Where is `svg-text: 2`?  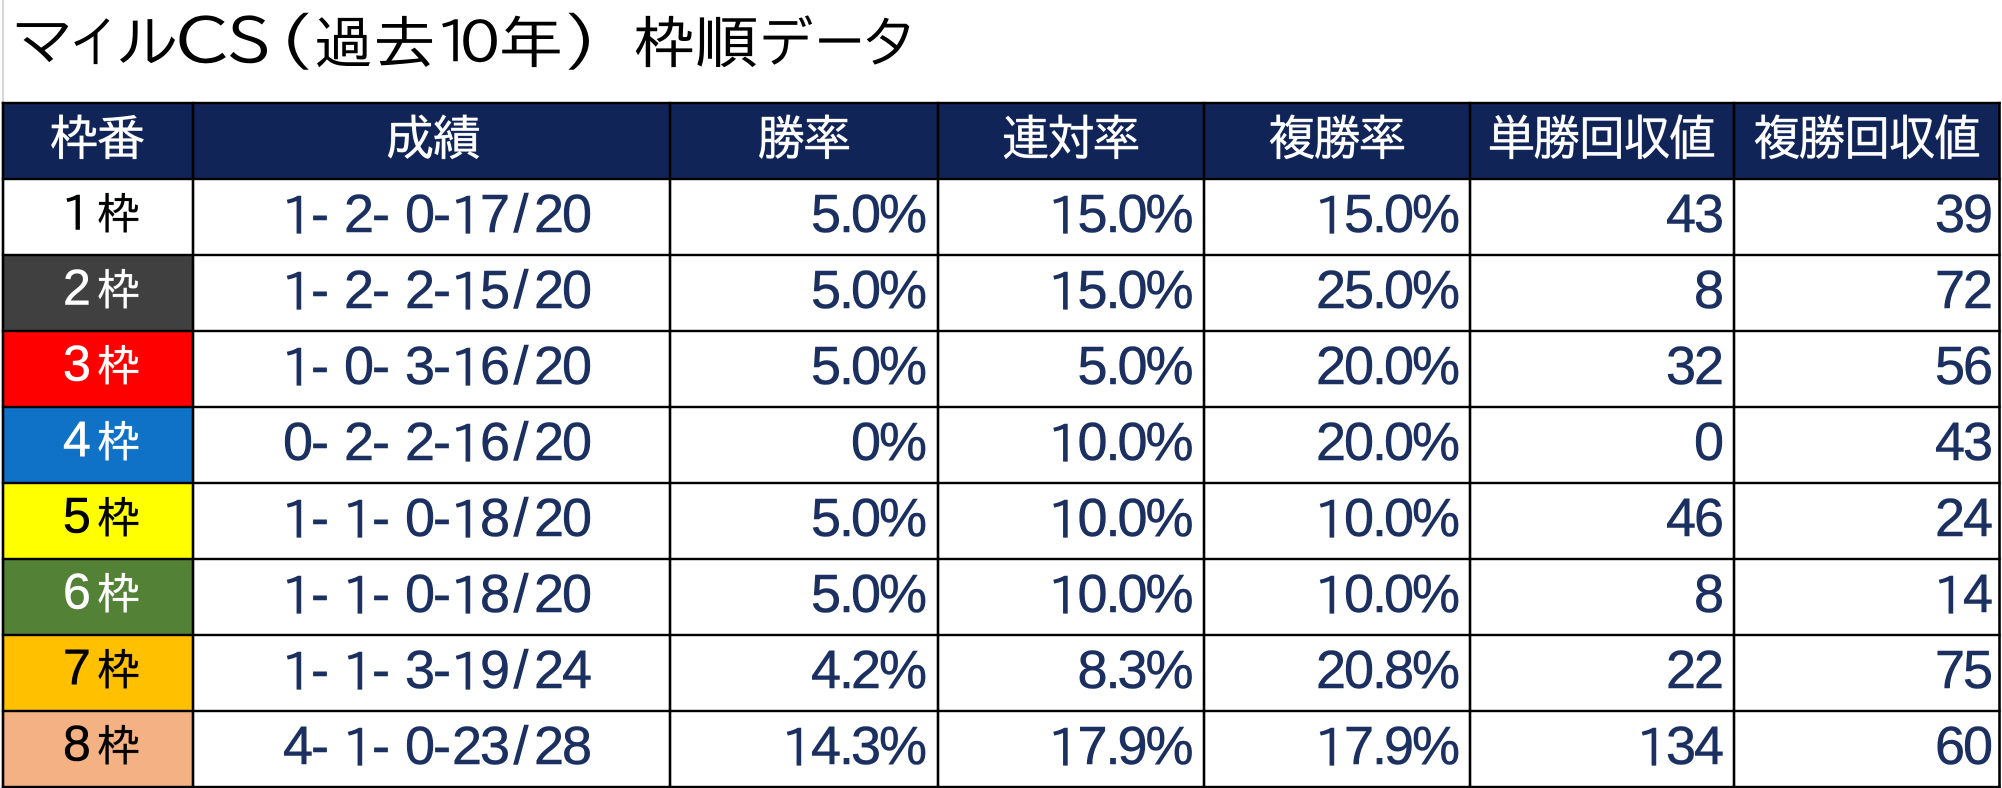 svg-text: 2 is located at coordinates (77, 288).